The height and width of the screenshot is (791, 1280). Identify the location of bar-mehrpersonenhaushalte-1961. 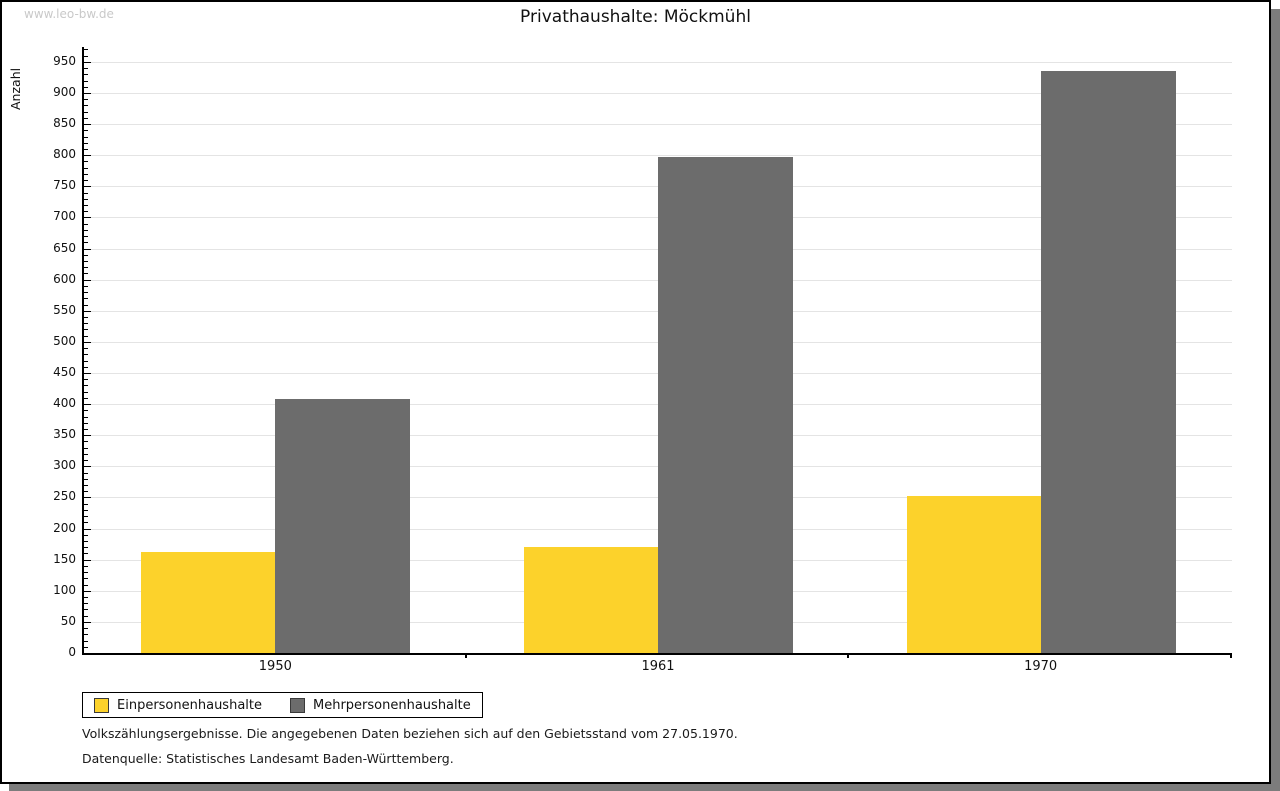
(725, 405).